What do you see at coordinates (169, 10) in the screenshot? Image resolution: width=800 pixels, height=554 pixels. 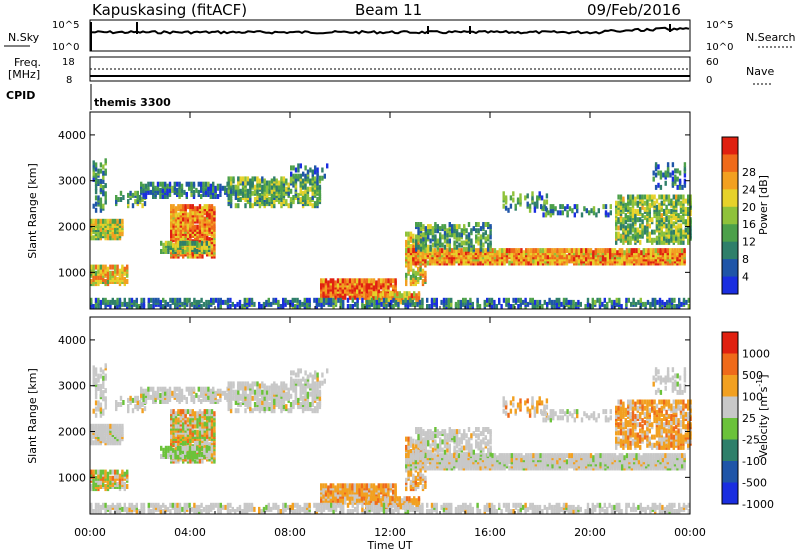 I see `station-title: Kapuskasing (fitACF)` at bounding box center [169, 10].